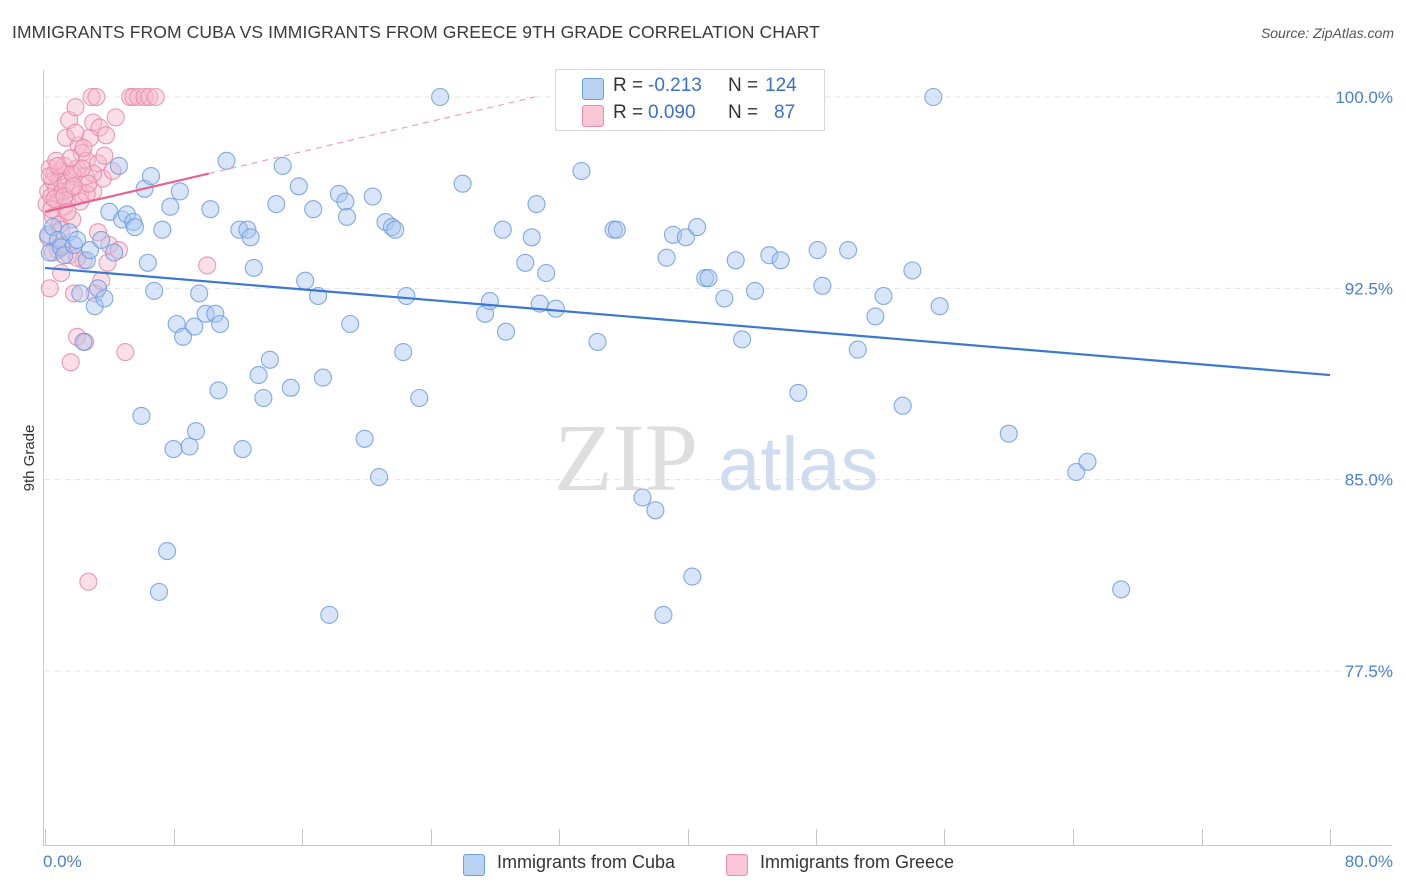 This screenshot has width=1406, height=892. Describe the element at coordinates (1369, 671) in the screenshot. I see `y-tick-label: 77.5%` at that location.